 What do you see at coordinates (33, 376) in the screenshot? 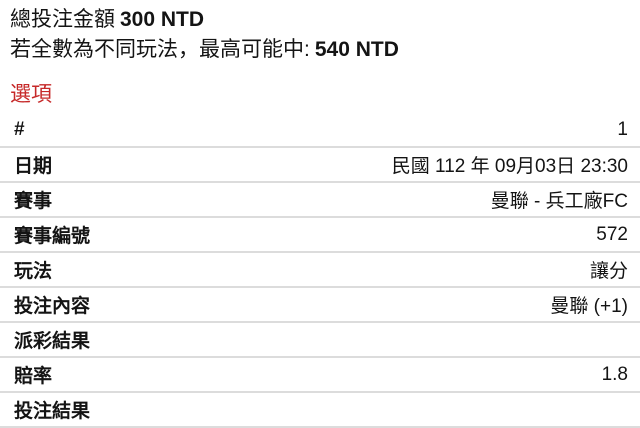
I see `row-label: 賠率` at bounding box center [33, 376].